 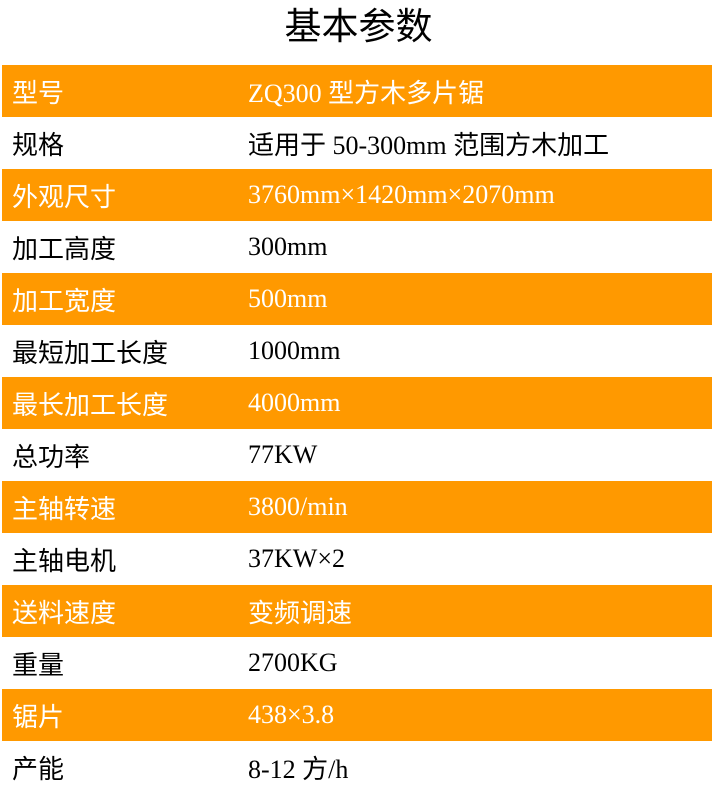 What do you see at coordinates (429, 145) in the screenshot?
I see `param-value: 适用于 50-300mm 范围方木加工` at bounding box center [429, 145].